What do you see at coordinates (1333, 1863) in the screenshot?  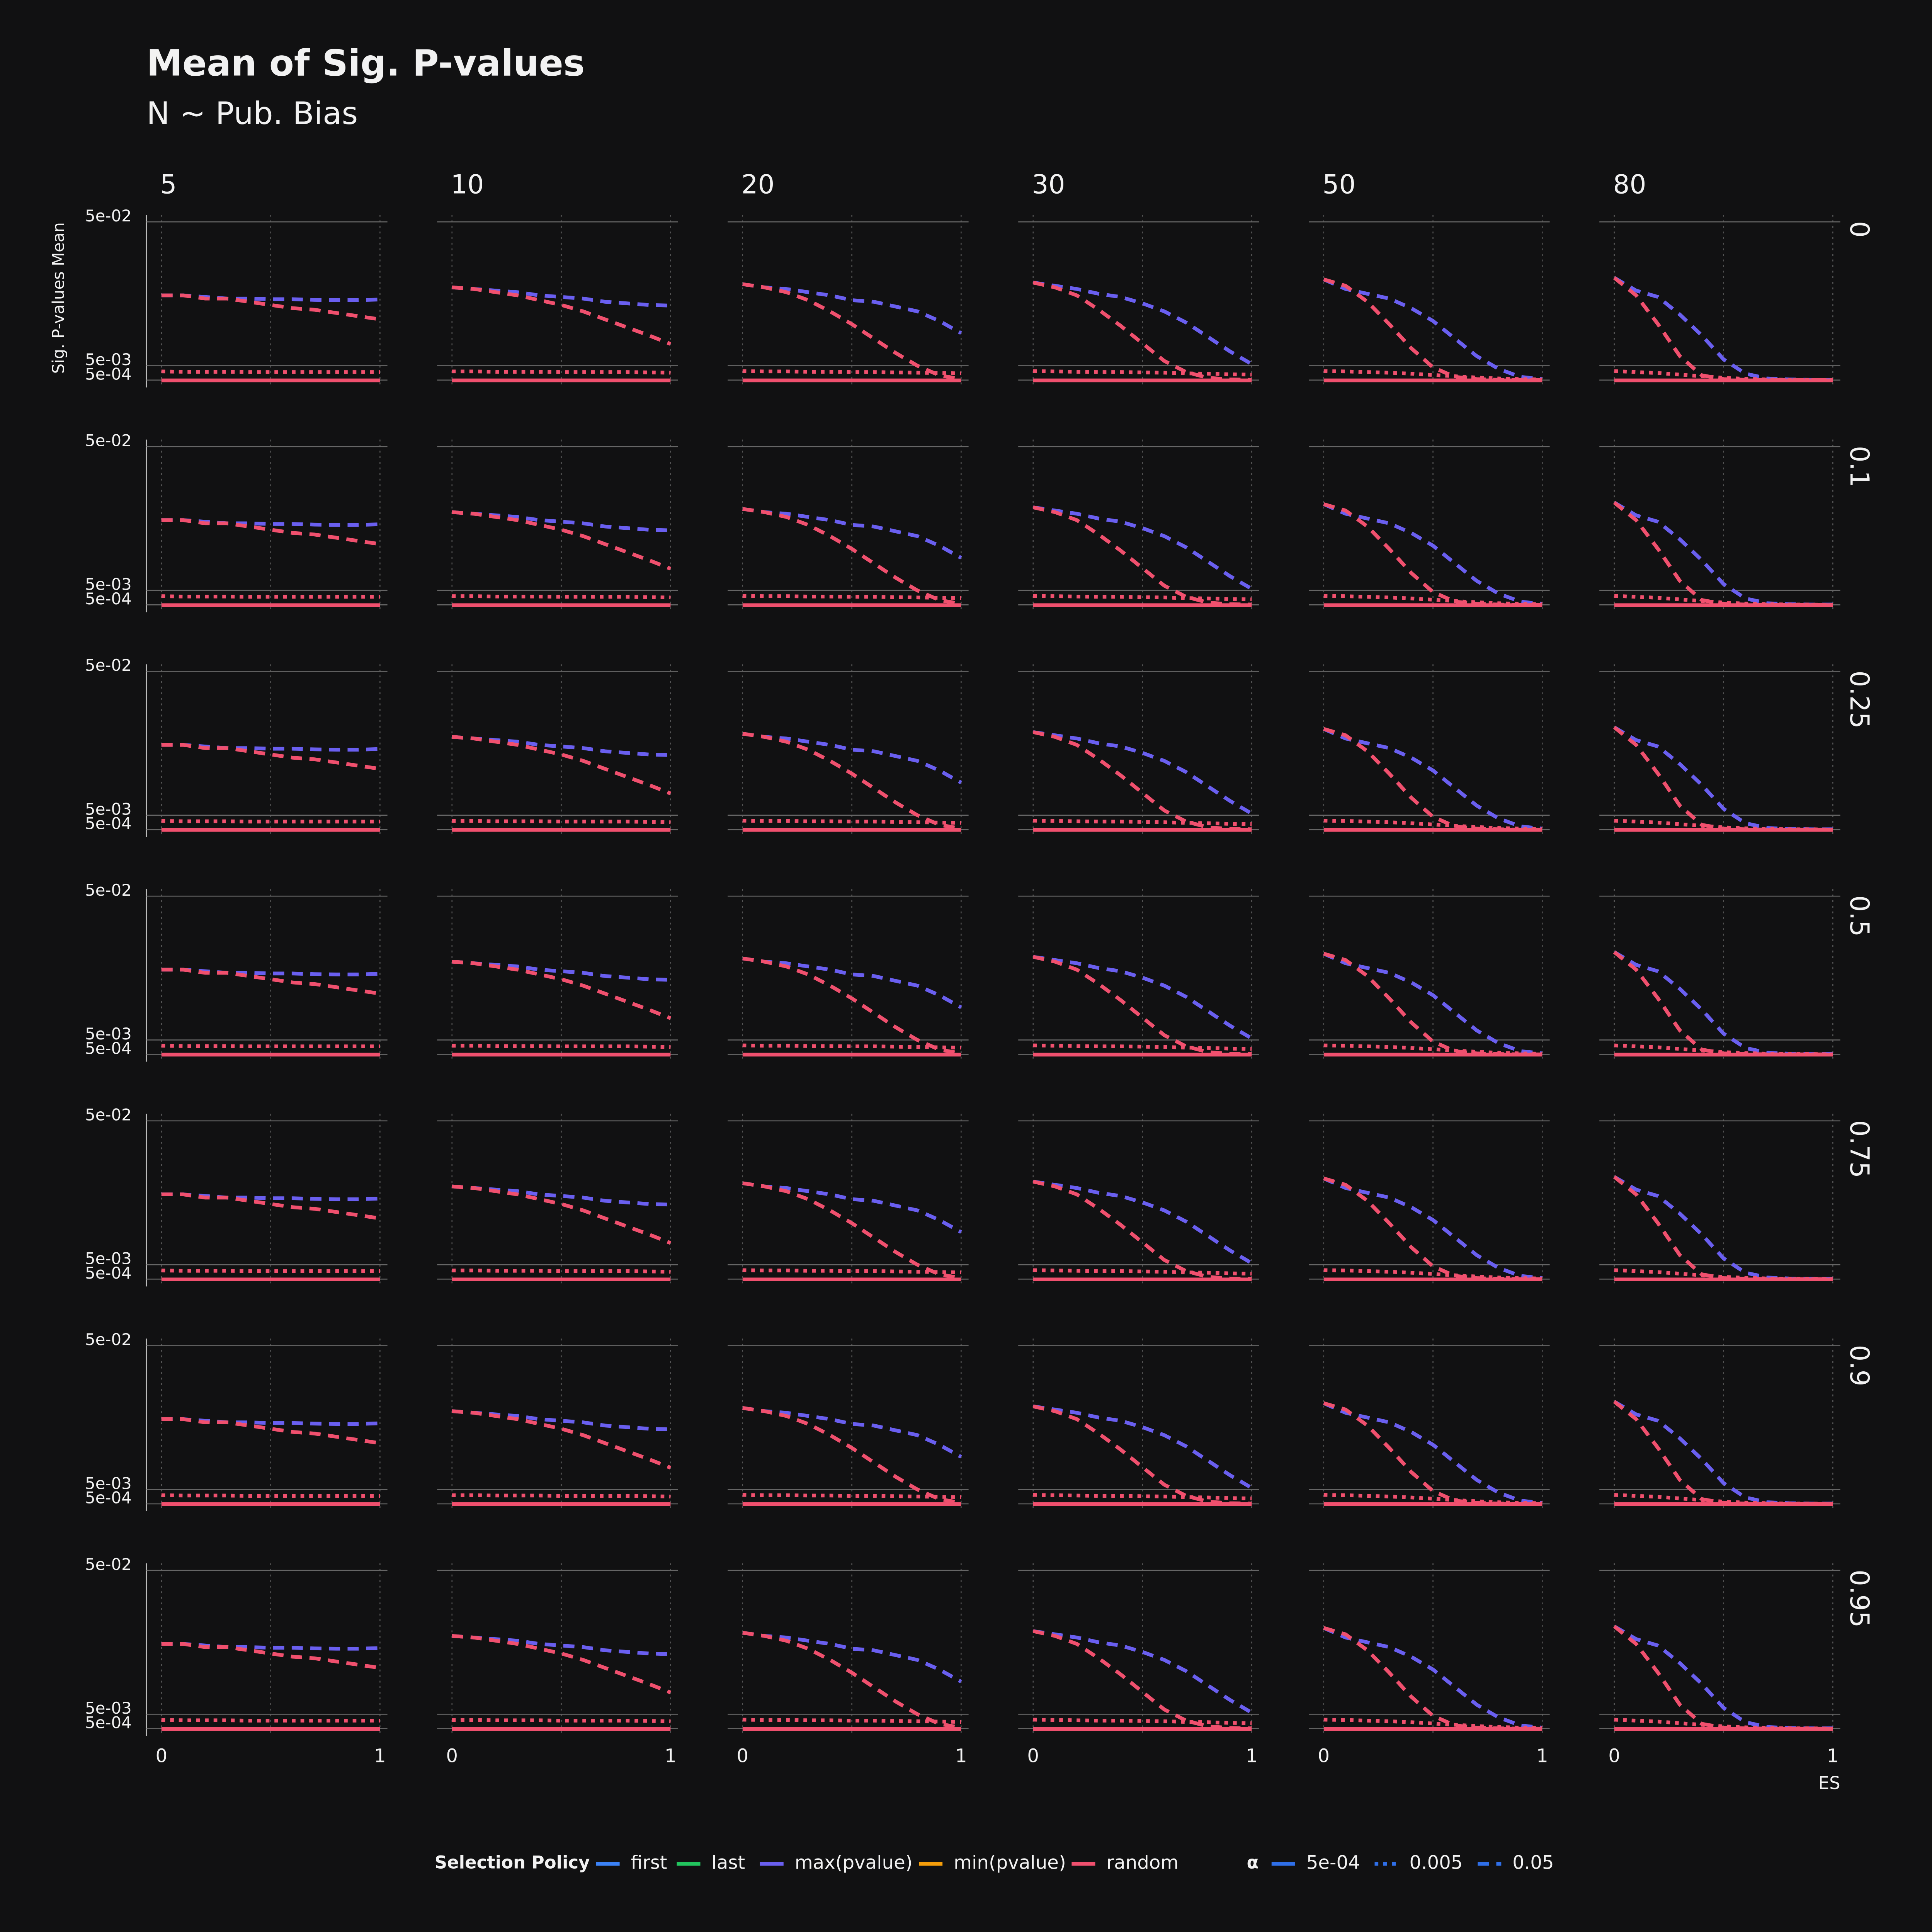 I see `legend-label: 5e-04` at bounding box center [1333, 1863].